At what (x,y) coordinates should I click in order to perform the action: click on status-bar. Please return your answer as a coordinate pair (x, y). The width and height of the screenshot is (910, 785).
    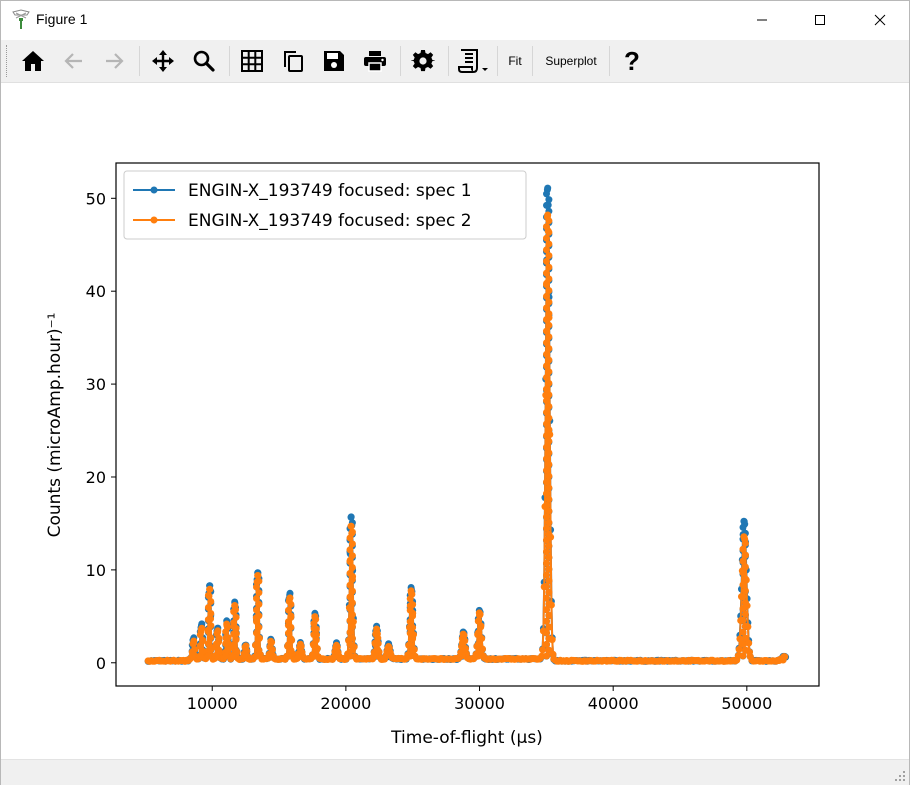
    Looking at the image, I should click on (455, 772).